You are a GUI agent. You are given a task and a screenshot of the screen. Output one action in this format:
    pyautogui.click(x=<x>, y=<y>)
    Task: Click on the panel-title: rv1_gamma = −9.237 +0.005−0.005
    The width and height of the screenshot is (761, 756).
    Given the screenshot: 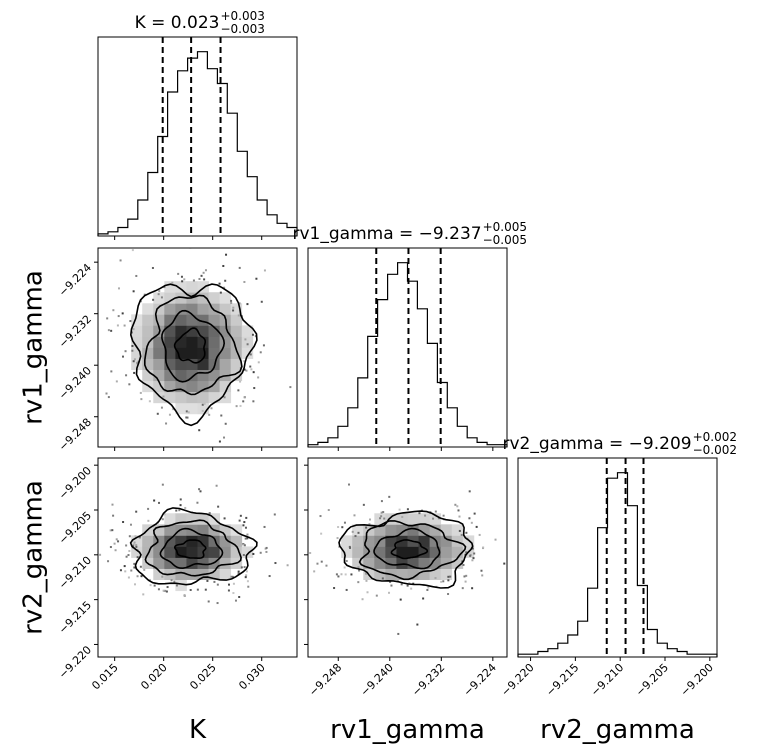 What is the action you would take?
    pyautogui.click(x=410, y=233)
    